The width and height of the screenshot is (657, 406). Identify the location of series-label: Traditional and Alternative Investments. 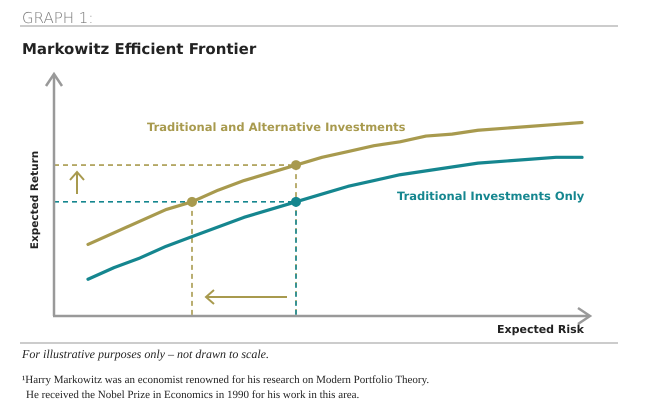
(276, 127).